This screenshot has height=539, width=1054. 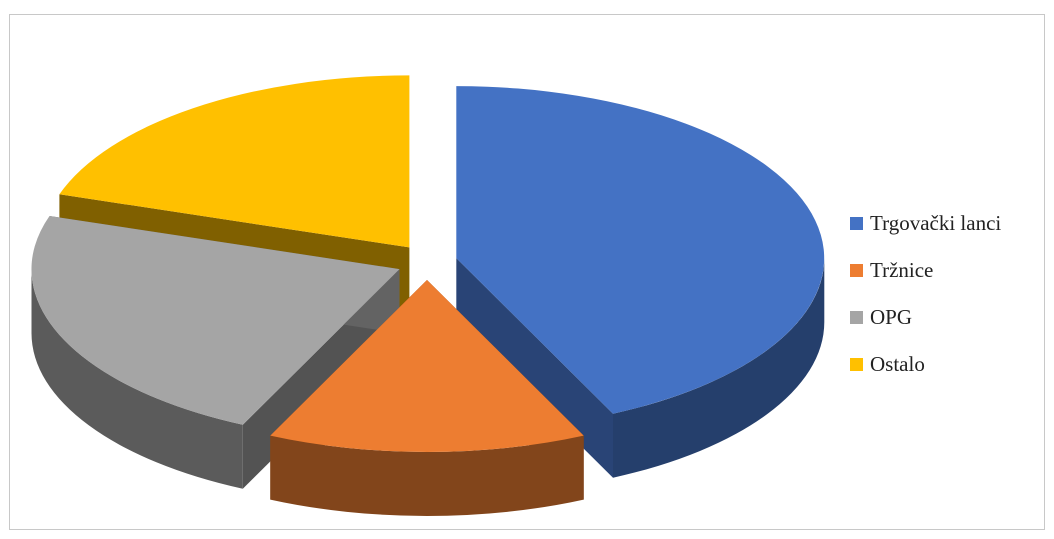 I want to click on legend-item-trgovacki-lanci: Trgovački lanci, so click(x=925, y=223).